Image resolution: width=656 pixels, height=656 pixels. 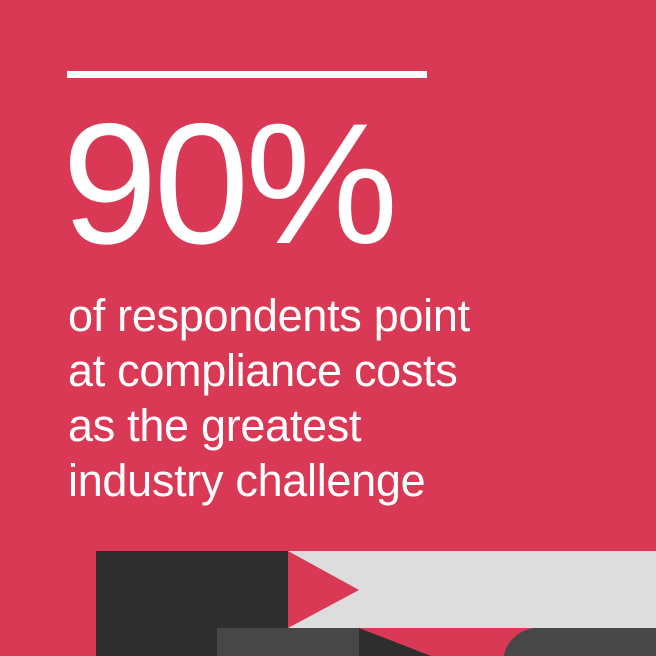 What do you see at coordinates (288, 642) in the screenshot?
I see `grey-block` at bounding box center [288, 642].